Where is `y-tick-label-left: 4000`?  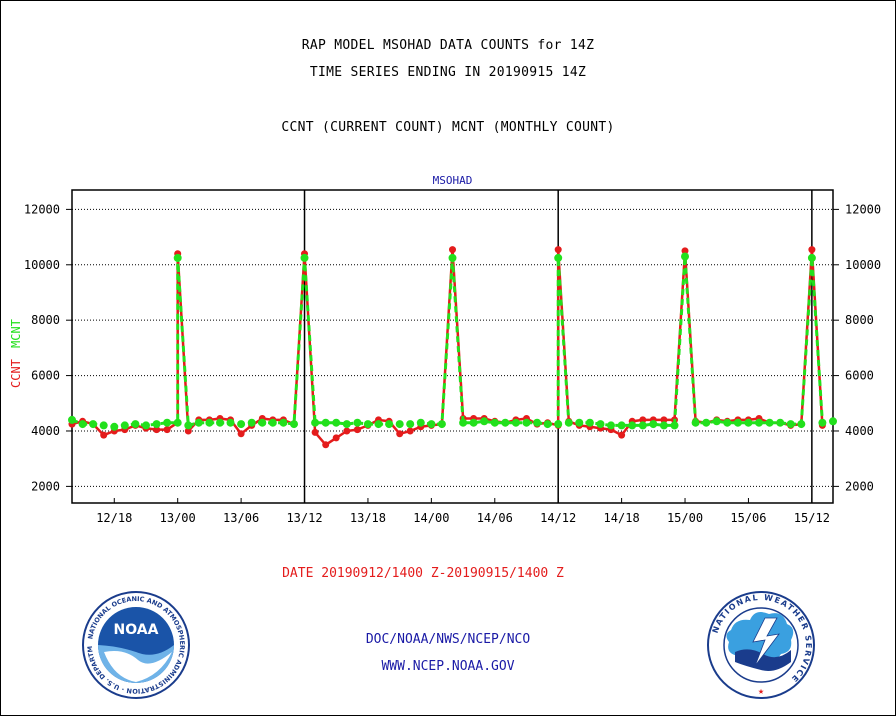 y-tick-label-left: 4000 is located at coordinates (45, 431).